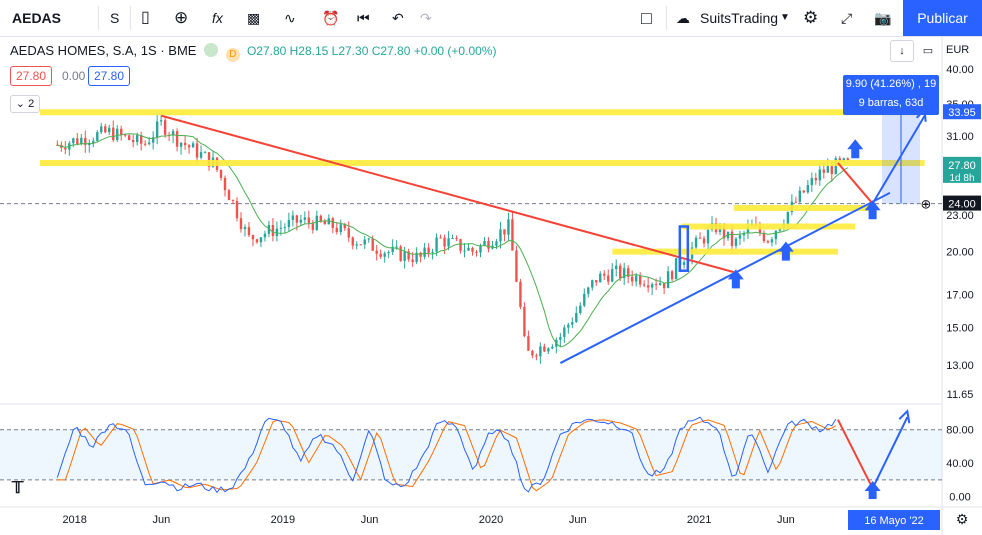  Describe the element at coordinates (115, 18) in the screenshot. I see `interval-button: S` at that location.